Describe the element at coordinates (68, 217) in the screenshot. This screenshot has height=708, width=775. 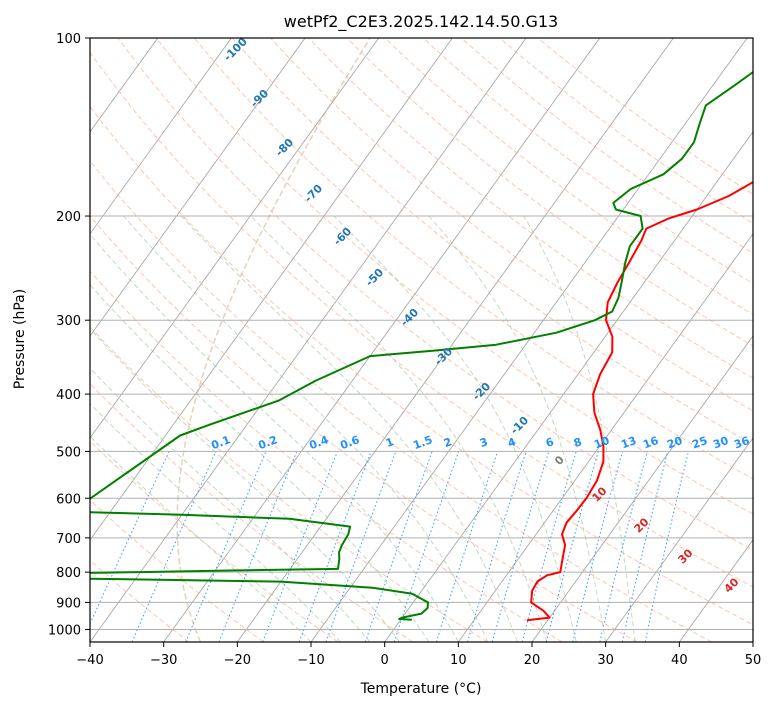
I see `y-tick-label: 200` at that location.